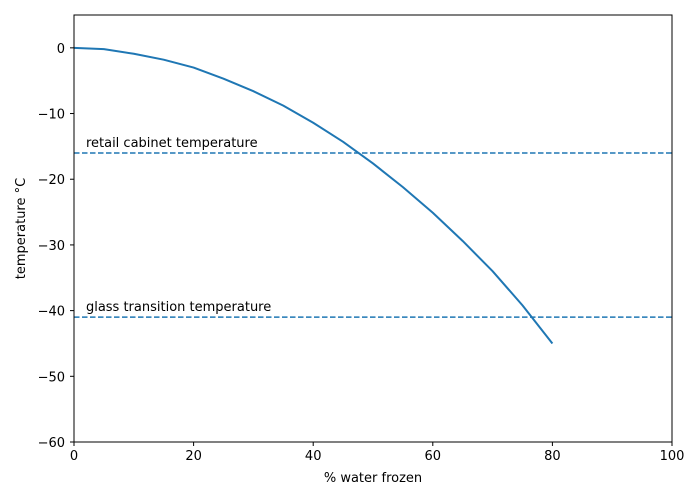 The image size is (700, 500). Describe the element at coordinates (552, 456) in the screenshot. I see `x-tick-label: 80` at that location.